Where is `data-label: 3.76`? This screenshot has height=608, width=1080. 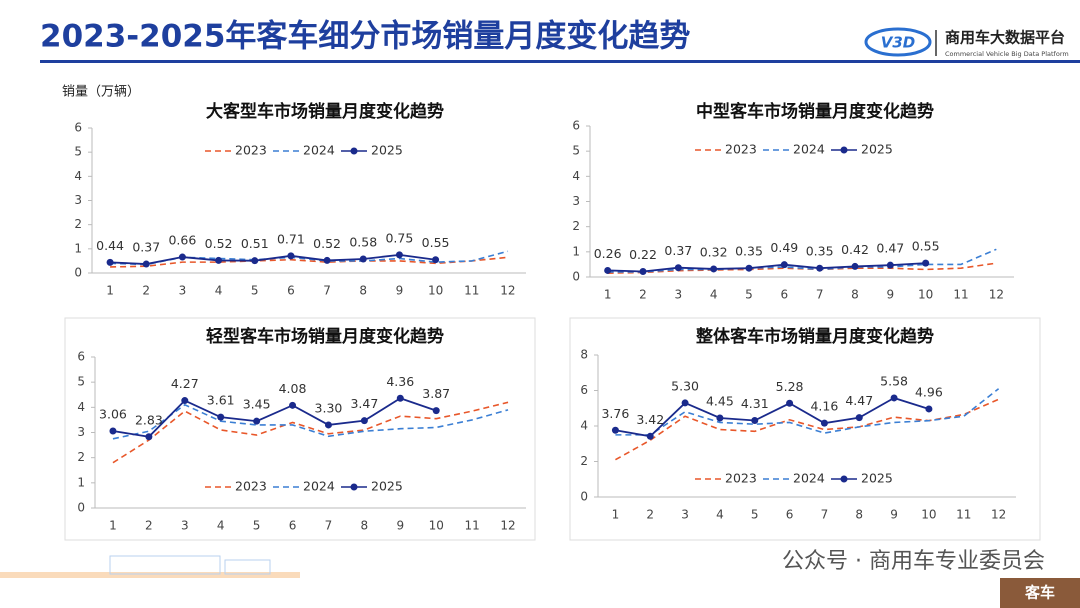 data-label: 3.76 is located at coordinates (615, 413).